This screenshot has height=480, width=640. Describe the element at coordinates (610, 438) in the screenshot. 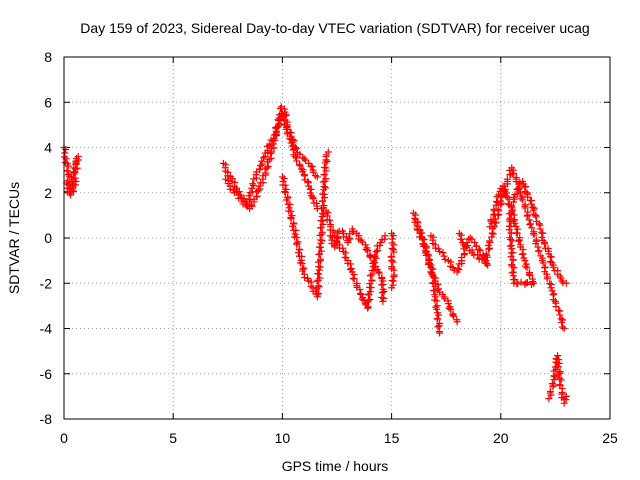

I see `x-tick-label: 25` at that location.